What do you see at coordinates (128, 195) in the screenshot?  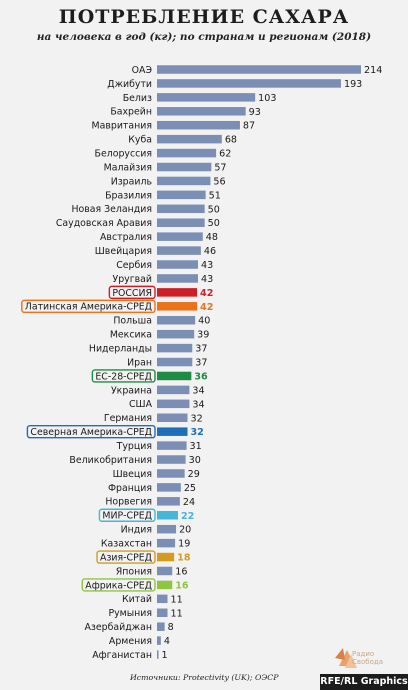 I see `category-label: Бразилия` at bounding box center [128, 195].